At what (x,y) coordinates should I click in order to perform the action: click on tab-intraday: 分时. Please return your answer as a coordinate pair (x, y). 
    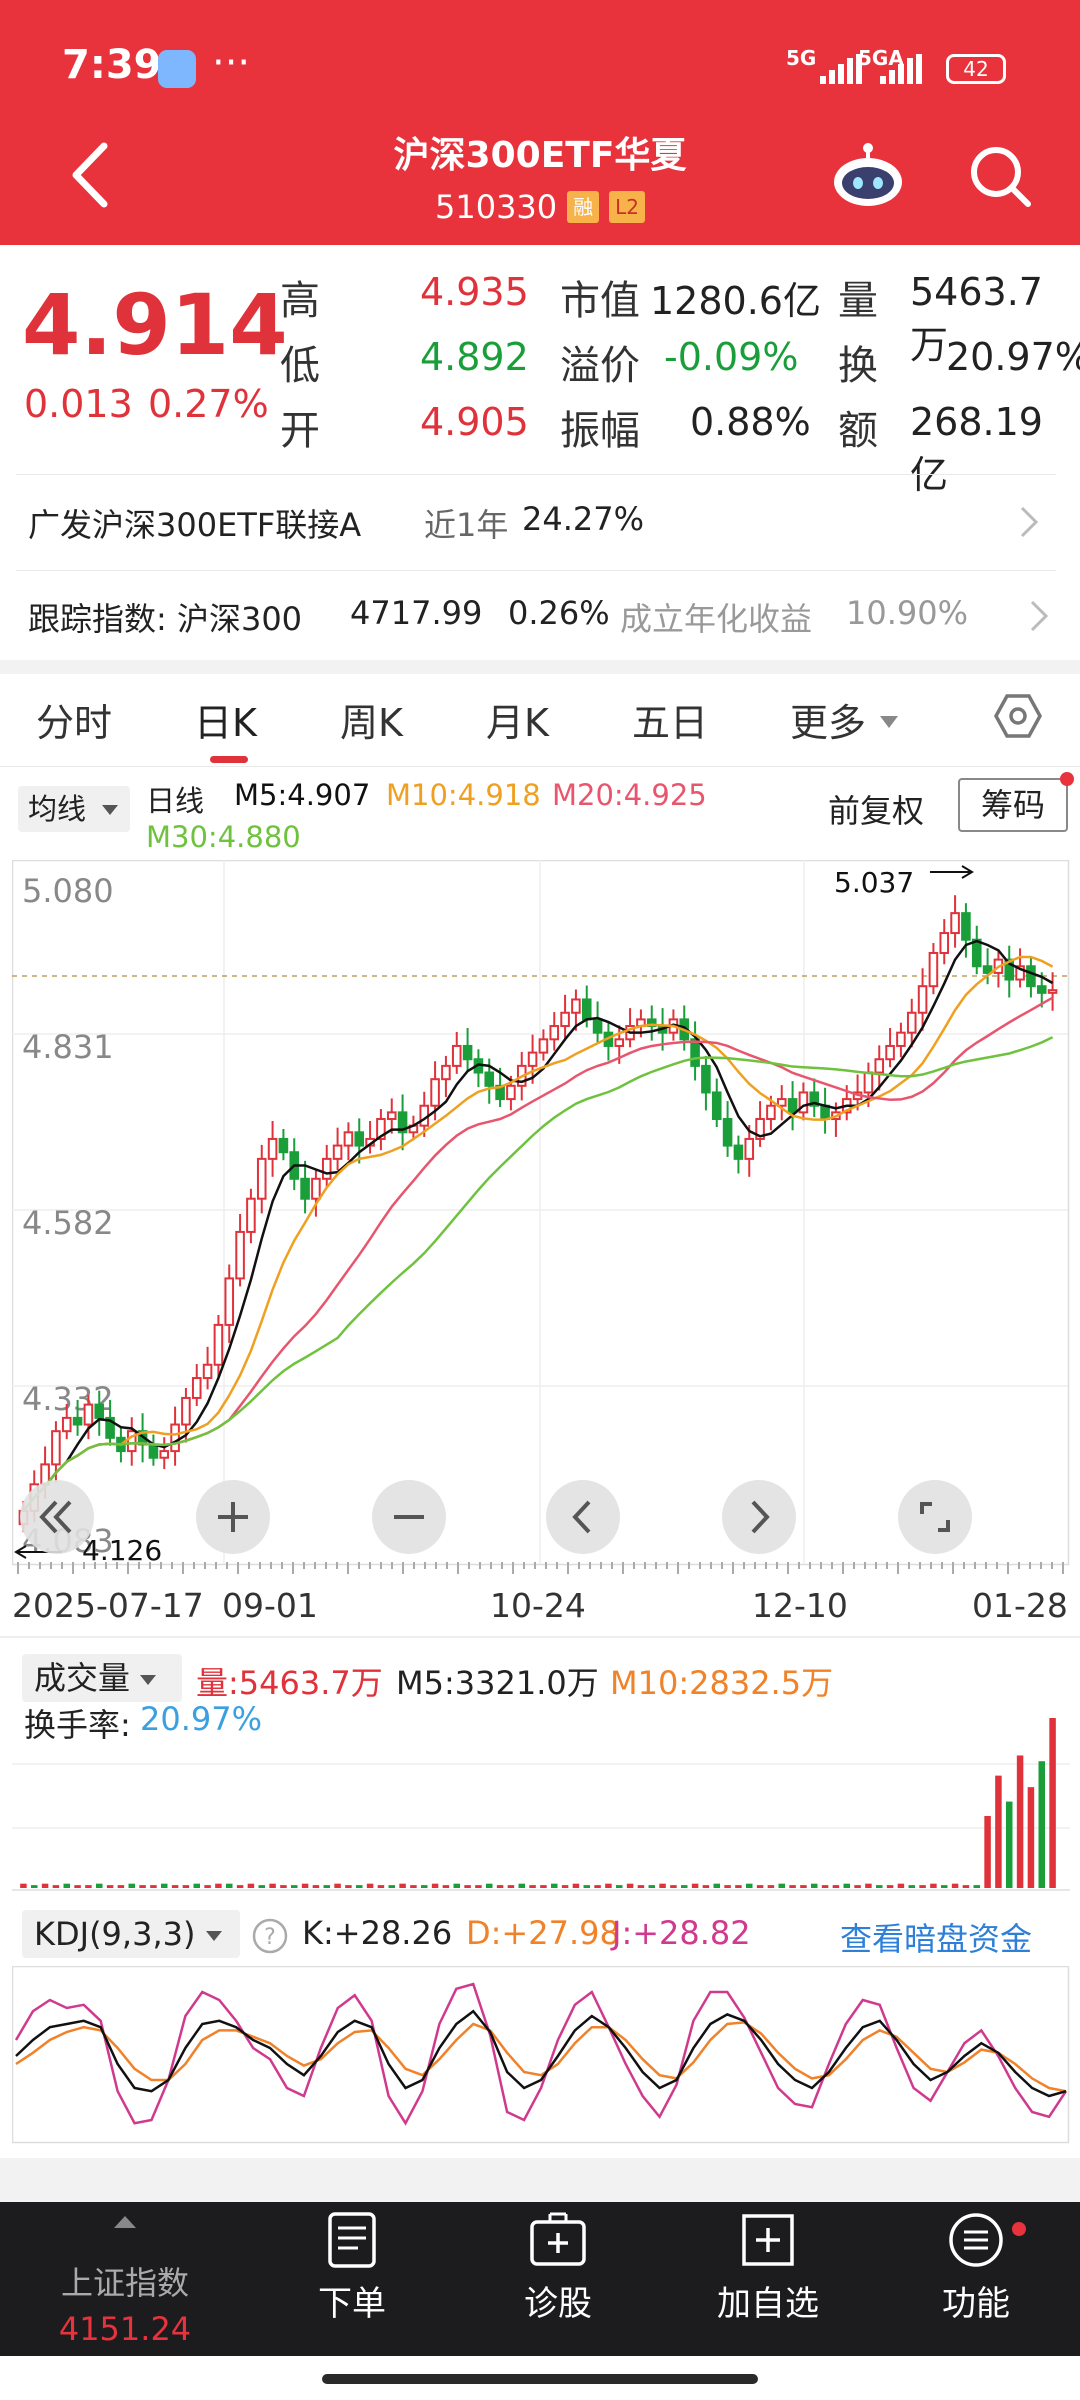
    Looking at the image, I should click on (74, 723).